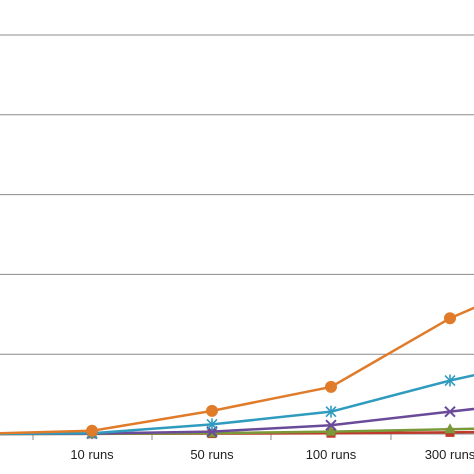 This screenshot has height=474, width=474. Describe the element at coordinates (212, 454) in the screenshot. I see `x-tick-label-50-runs: 50 runs` at that location.